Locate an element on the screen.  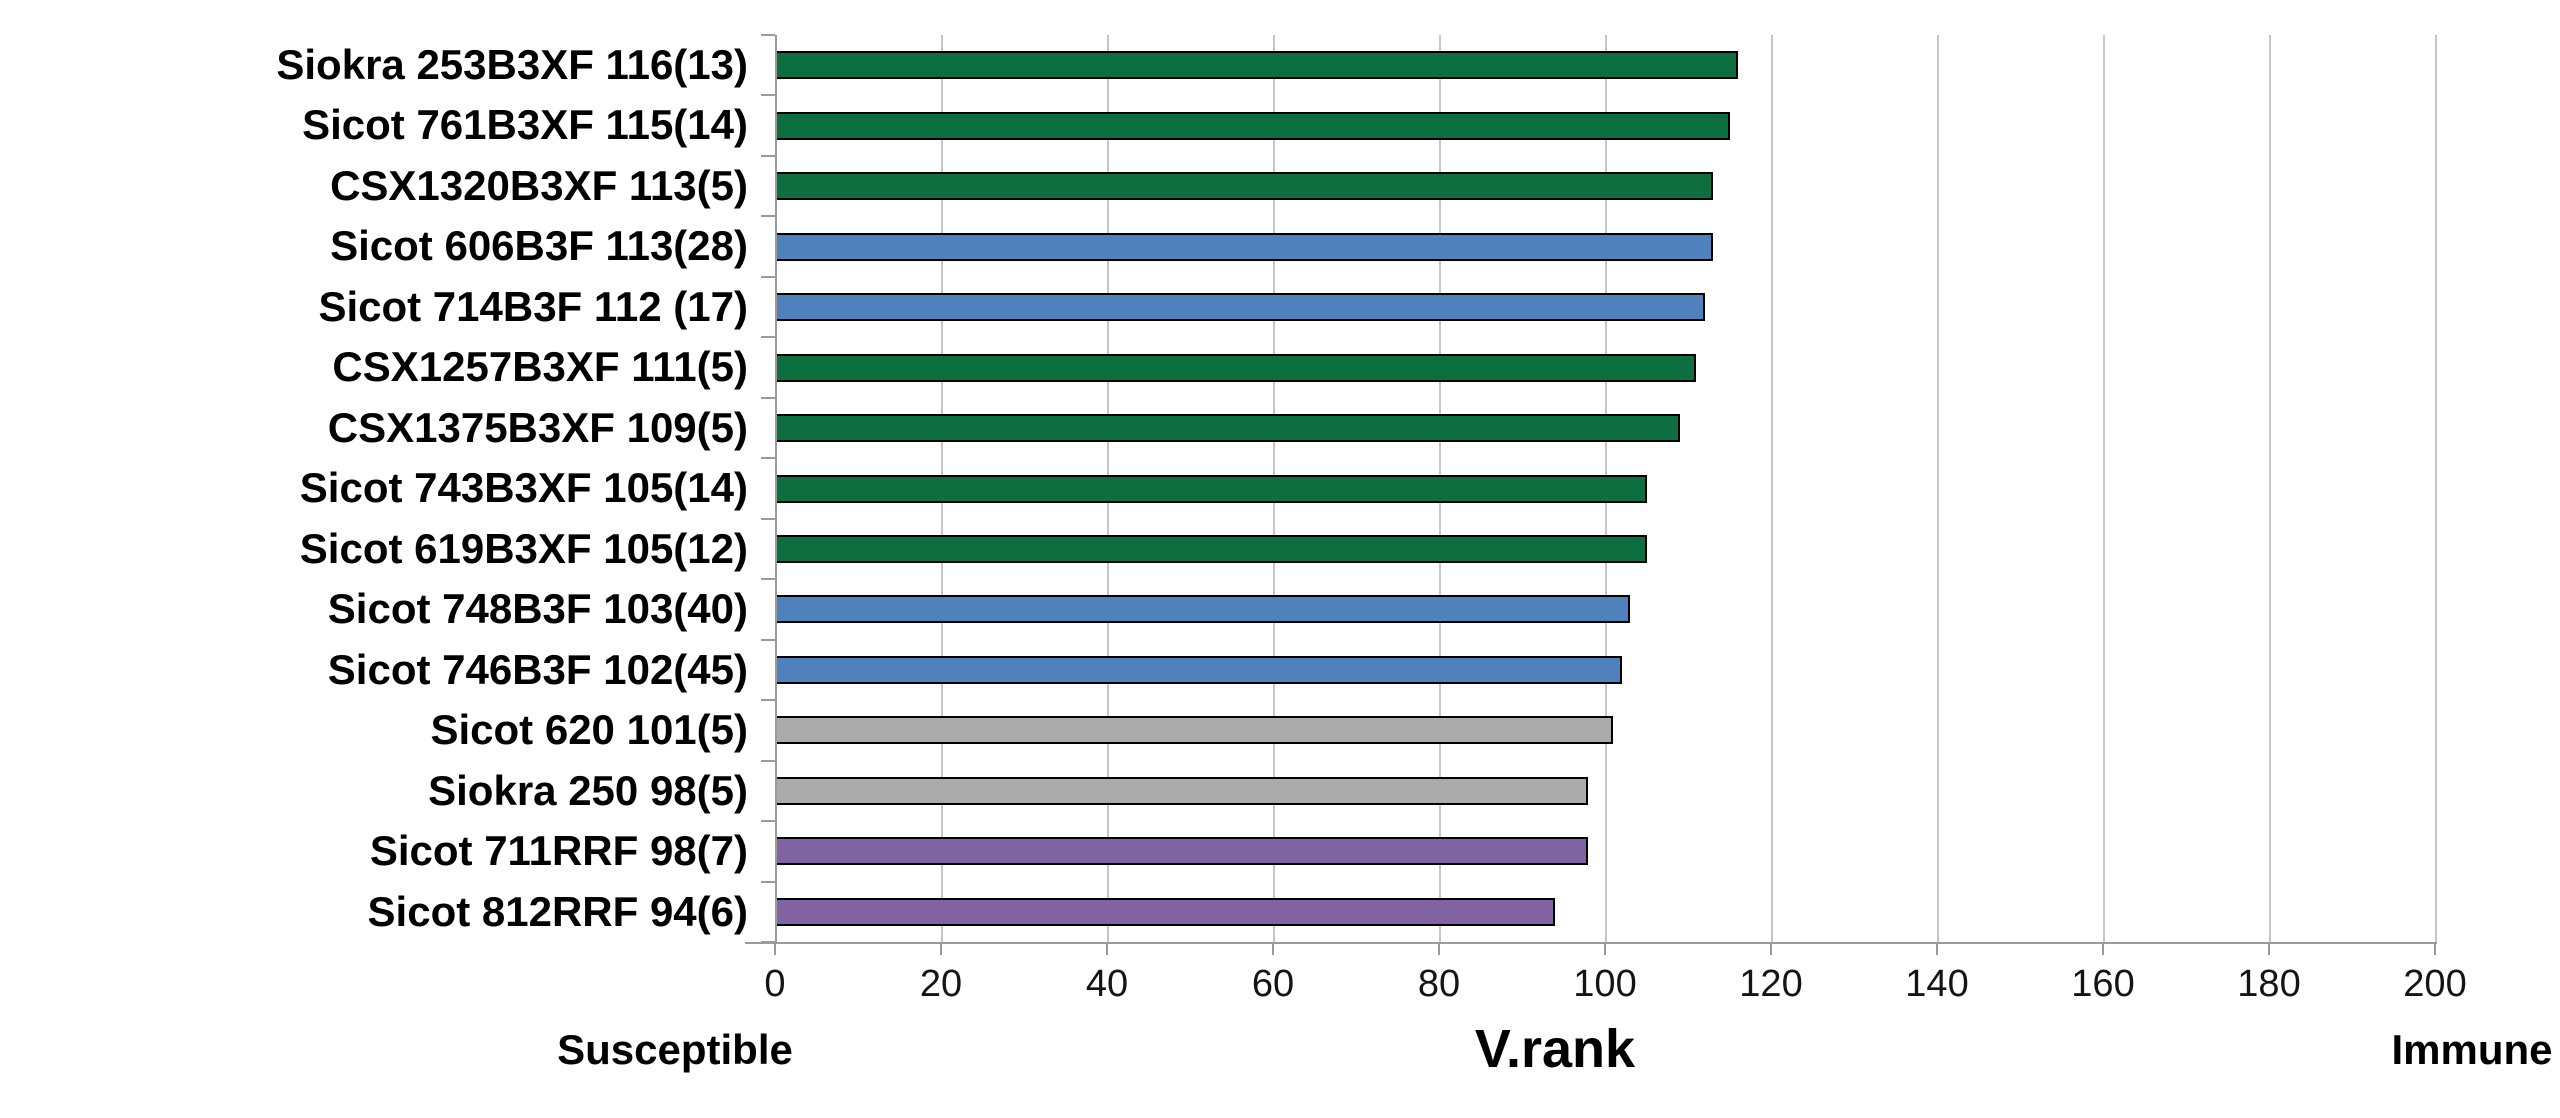
category-label: Sicot 619B3XF 105(12) is located at coordinates (523, 548).